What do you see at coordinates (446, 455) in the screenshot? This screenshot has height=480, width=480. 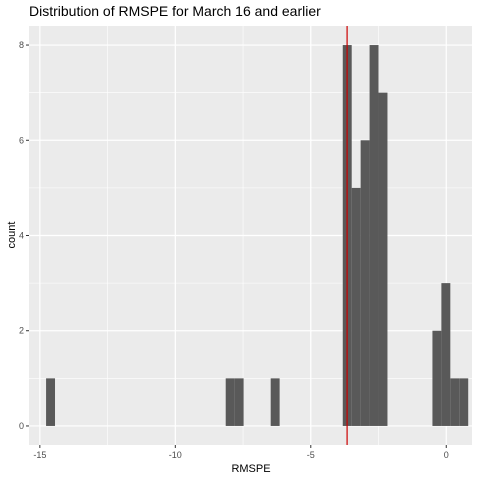 I see `x-tick-label: 0` at bounding box center [446, 455].